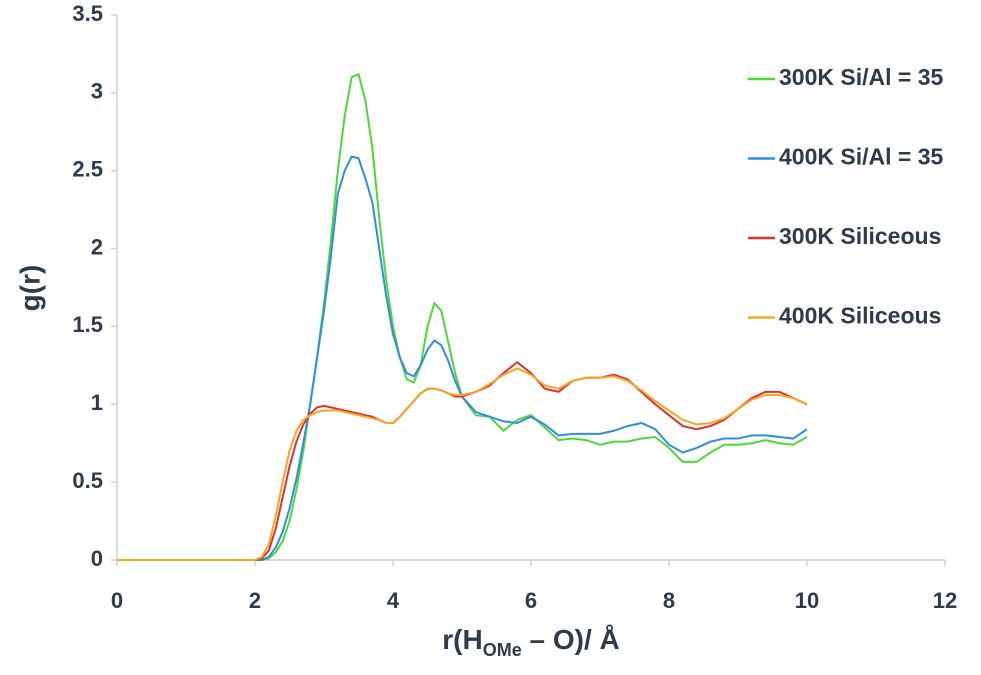 The image size is (981, 675). Describe the element at coordinates (97, 246) in the screenshot. I see `y-tick-label: 2` at that location.